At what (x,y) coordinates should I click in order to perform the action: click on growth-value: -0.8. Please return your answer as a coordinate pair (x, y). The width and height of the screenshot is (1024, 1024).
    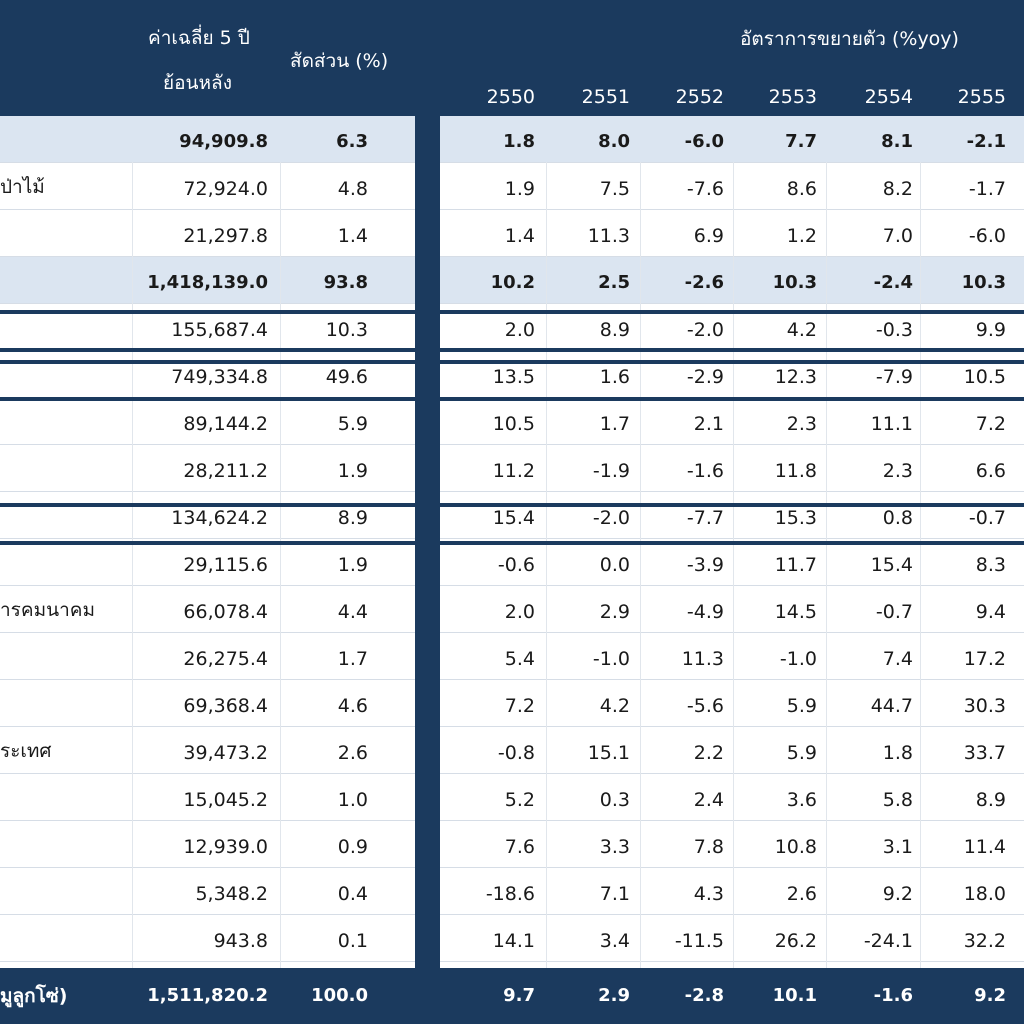
    Looking at the image, I should click on (516, 753).